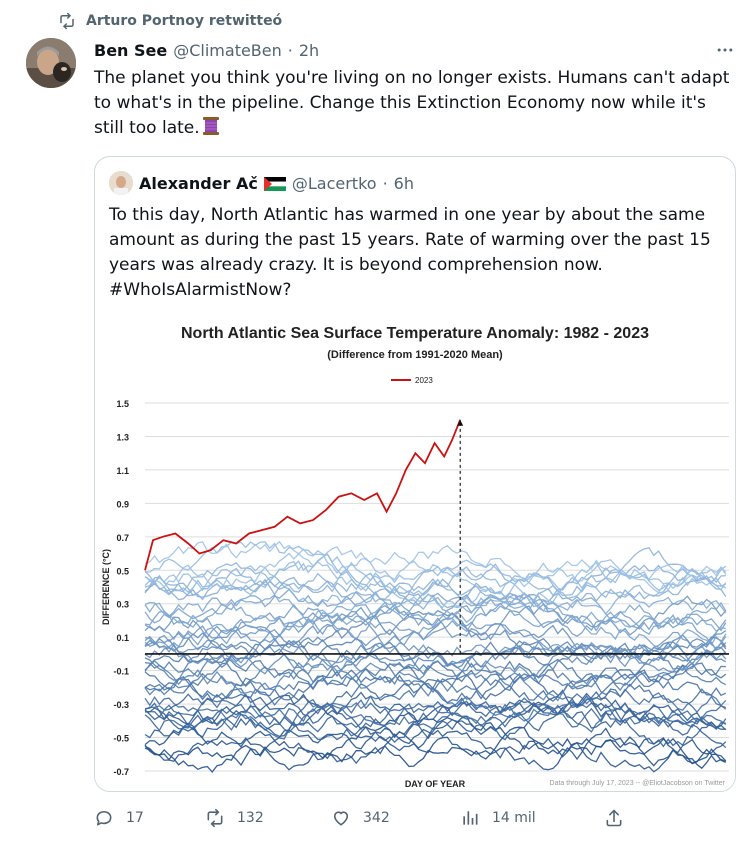  I want to click on y-tick-label: 0.7, so click(122, 538).